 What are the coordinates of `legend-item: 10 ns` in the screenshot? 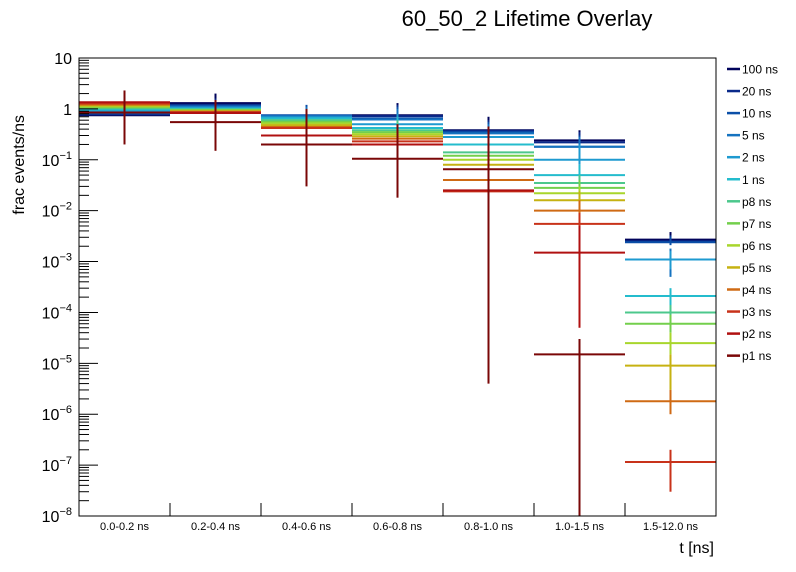 It's located at (749, 114).